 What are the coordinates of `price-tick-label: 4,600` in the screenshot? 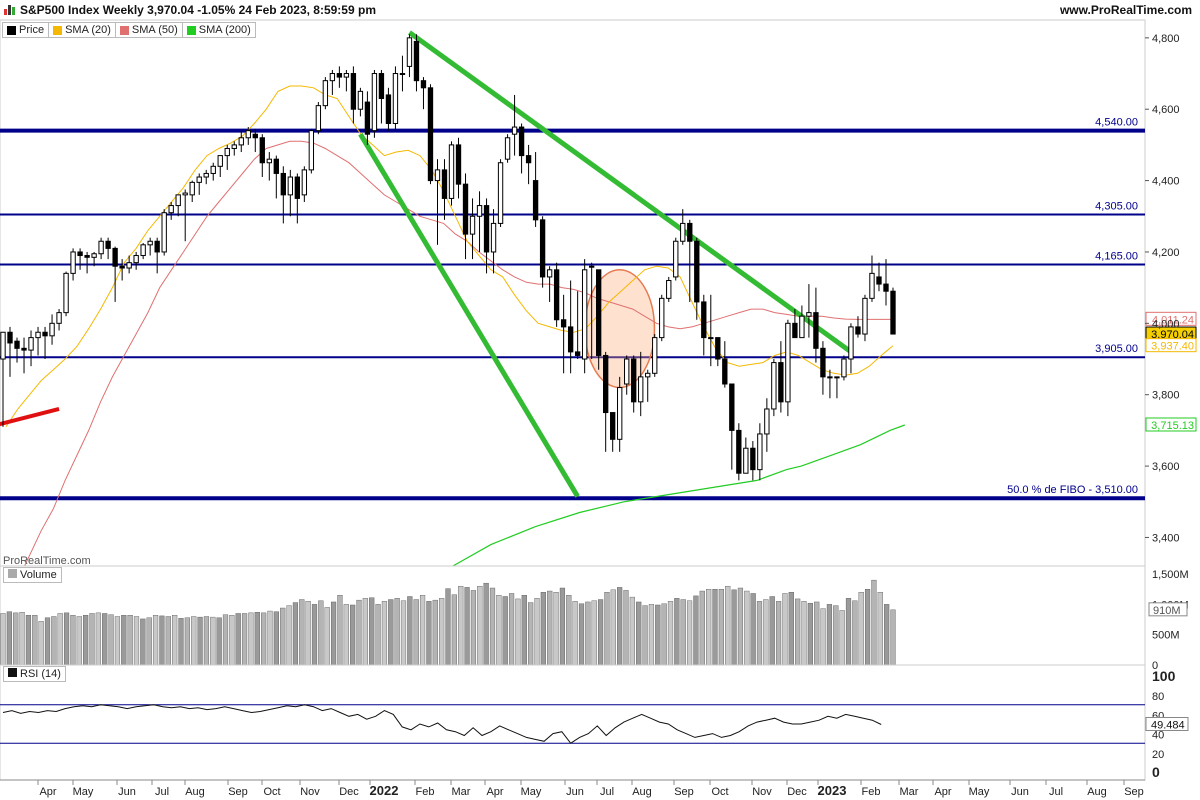 It's located at (1166, 110).